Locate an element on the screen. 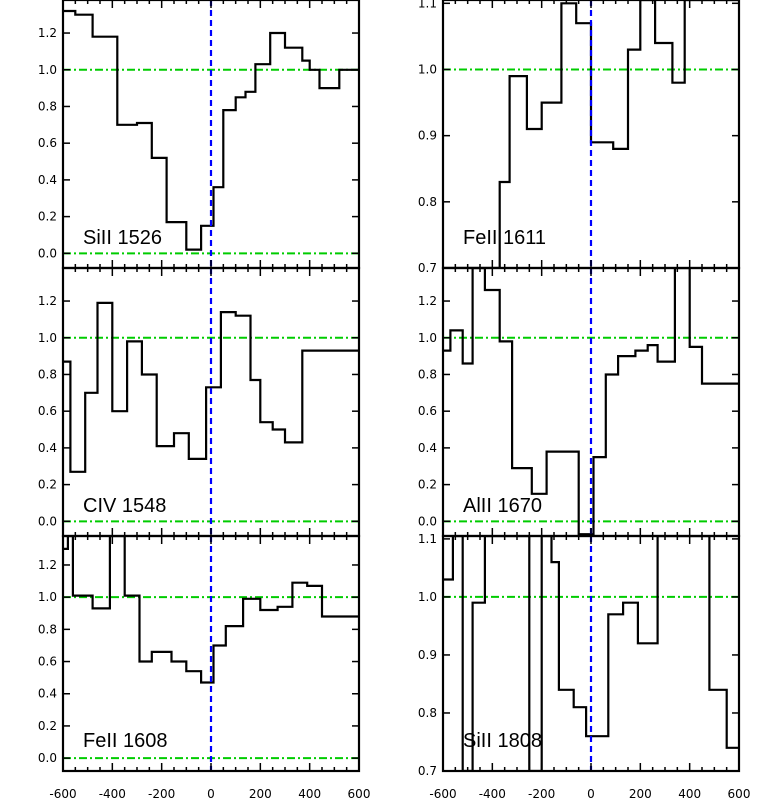 Image resolution: width=761 pixels, height=807 pixels. panel-label: FeII 1608 is located at coordinates (125, 741).